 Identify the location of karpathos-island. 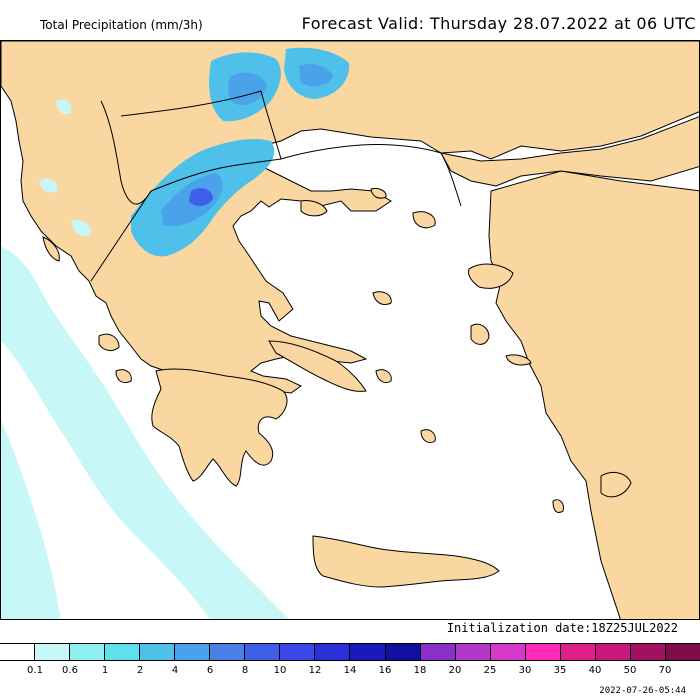
(558, 506).